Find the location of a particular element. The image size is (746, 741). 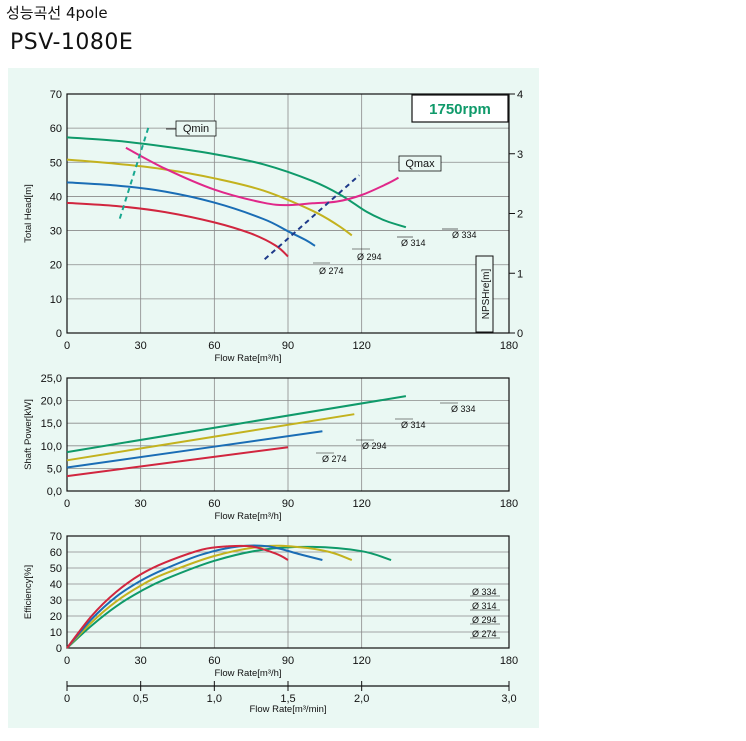

efficiency-x-tick-label: 180 is located at coordinates (509, 661).